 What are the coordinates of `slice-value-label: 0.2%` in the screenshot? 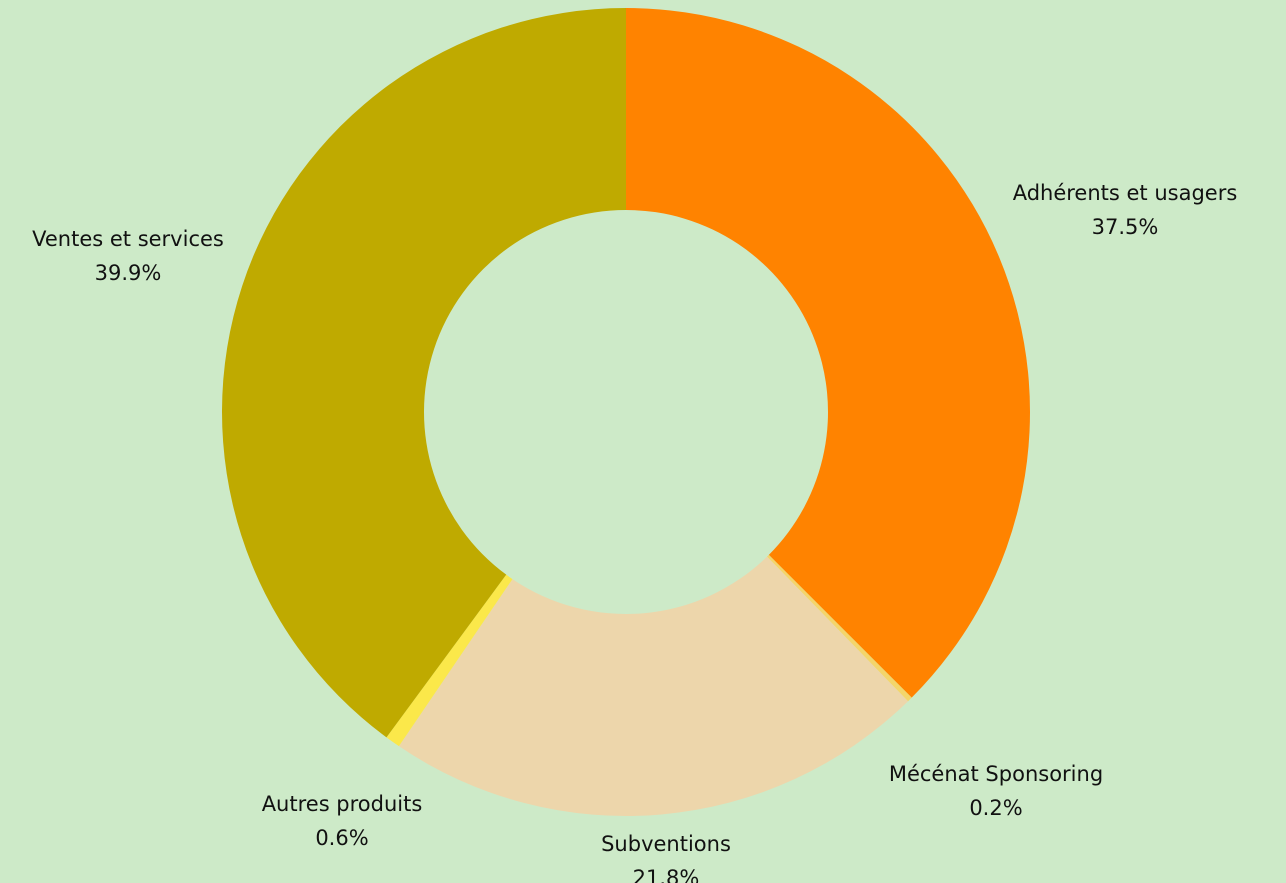 It's located at (995, 808).